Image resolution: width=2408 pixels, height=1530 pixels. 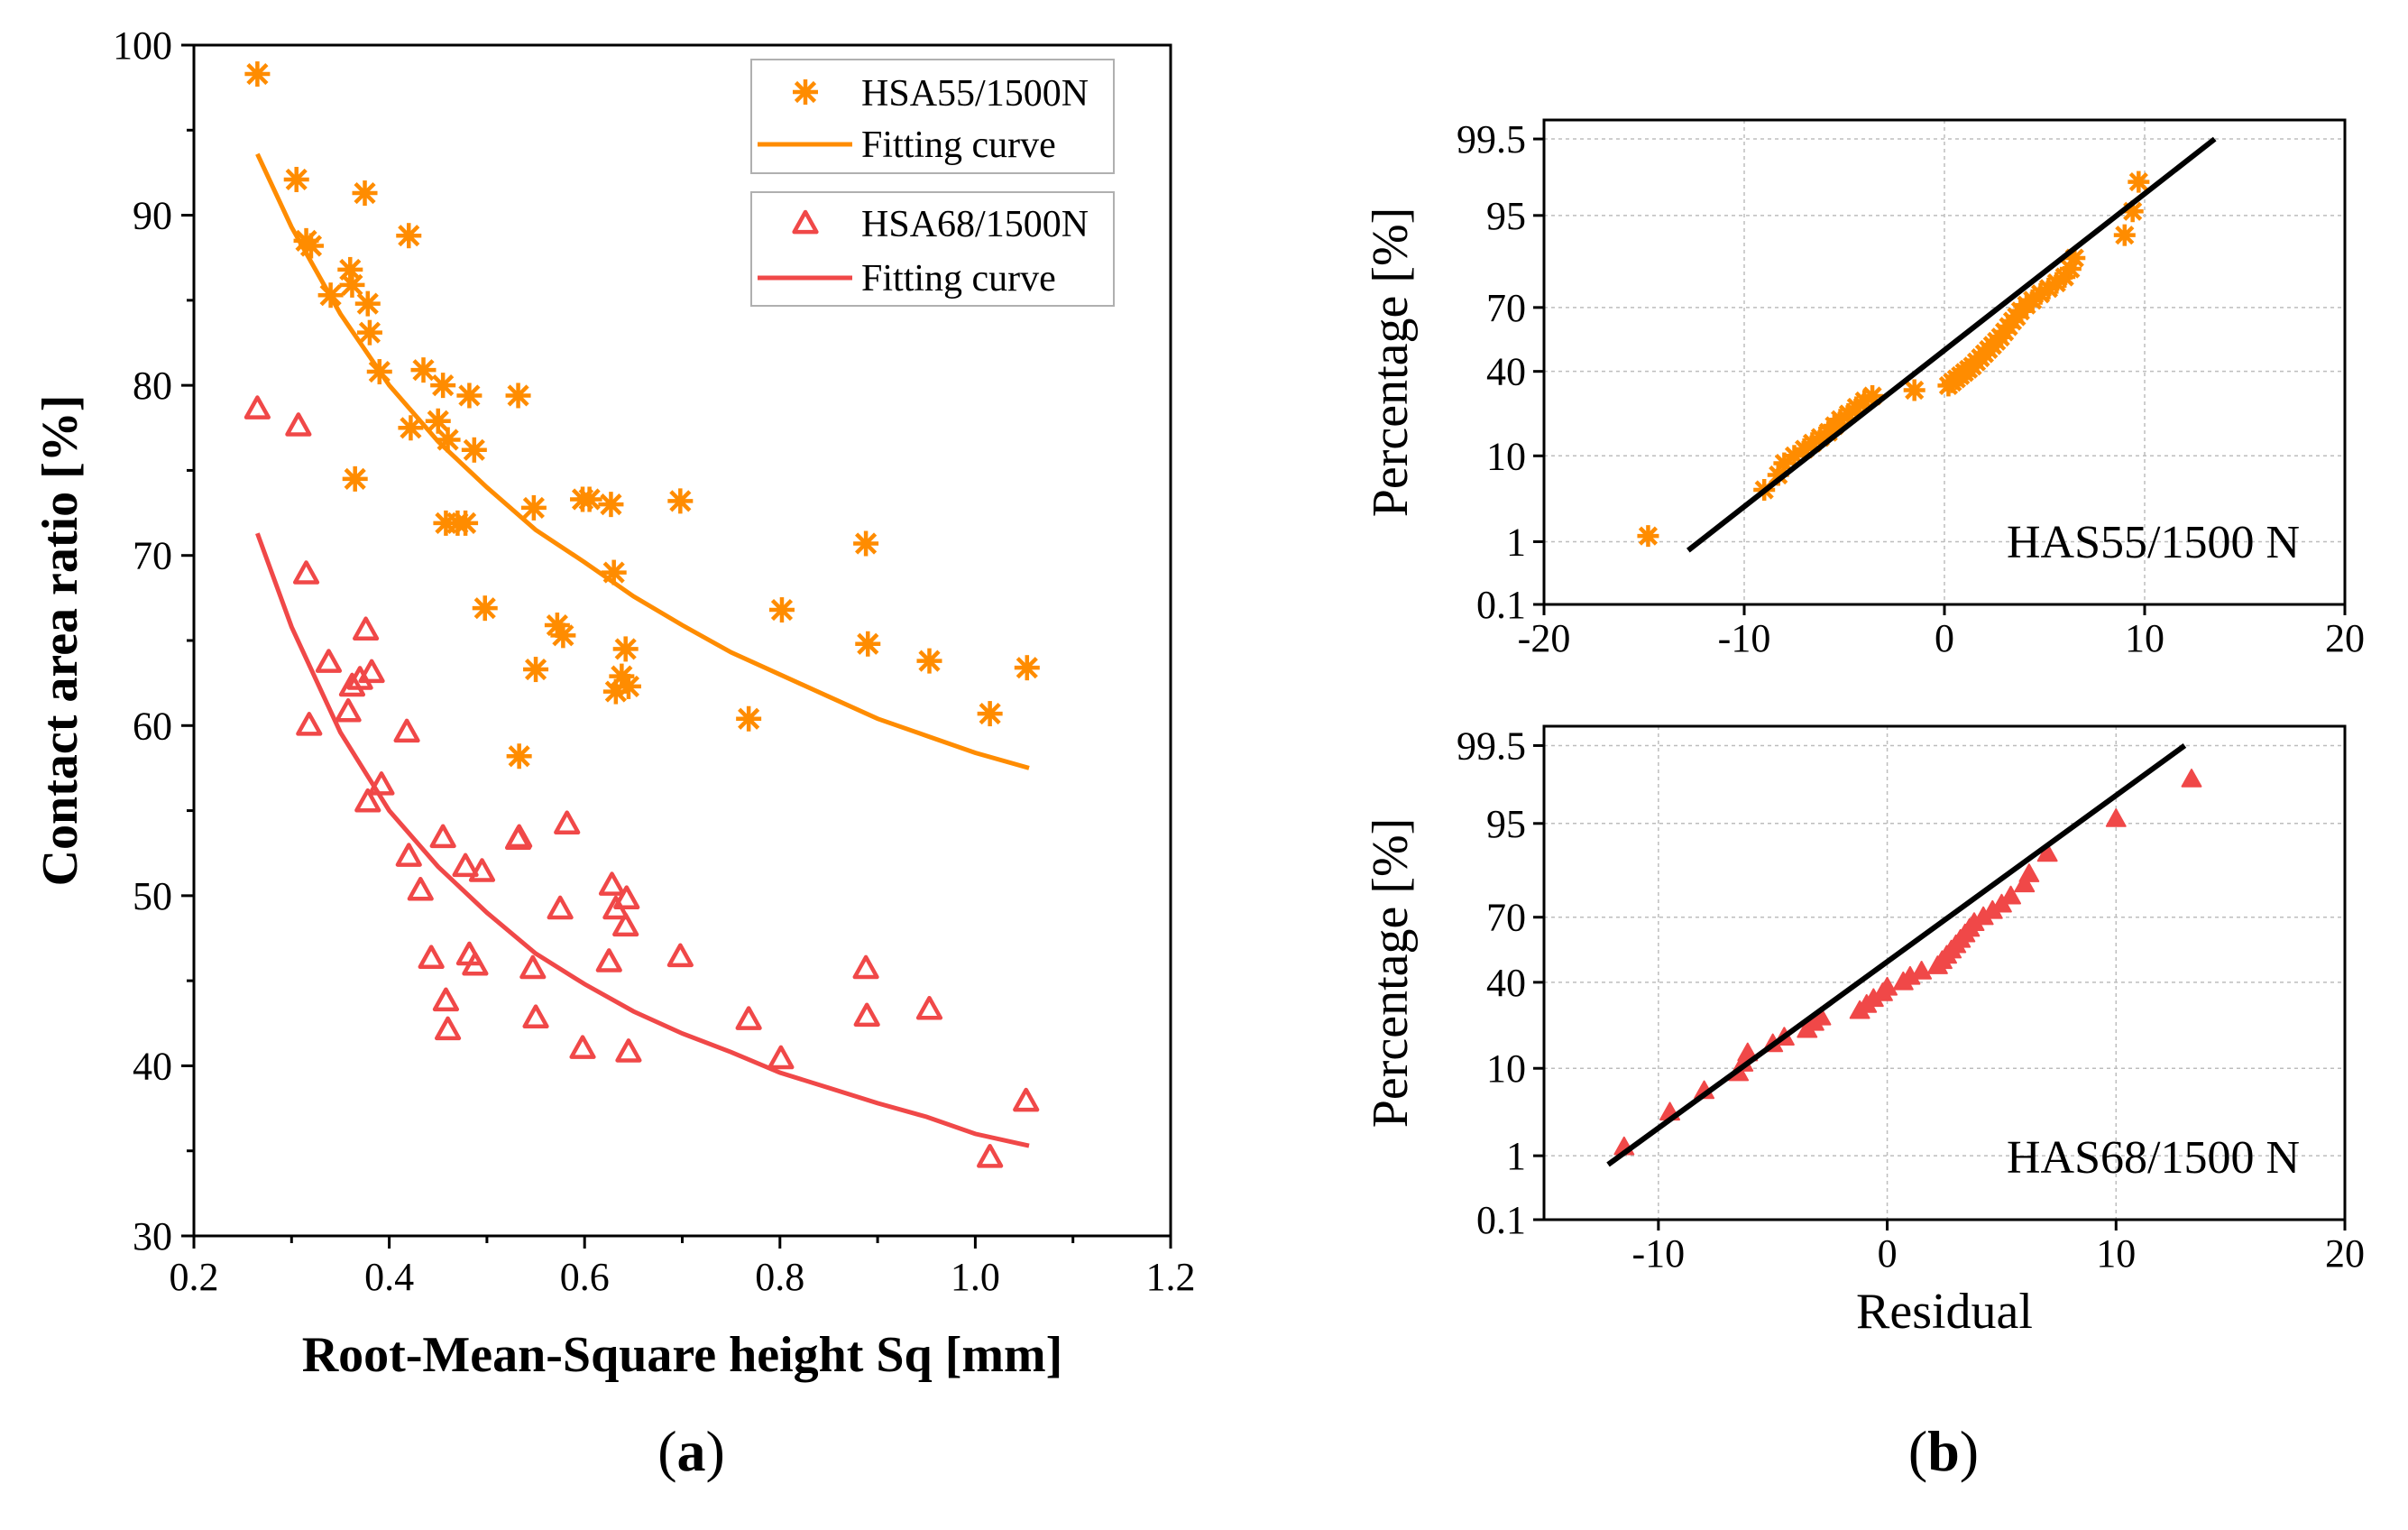 I want to click on y-tick-label: 1, so click(x=1516, y=1156).